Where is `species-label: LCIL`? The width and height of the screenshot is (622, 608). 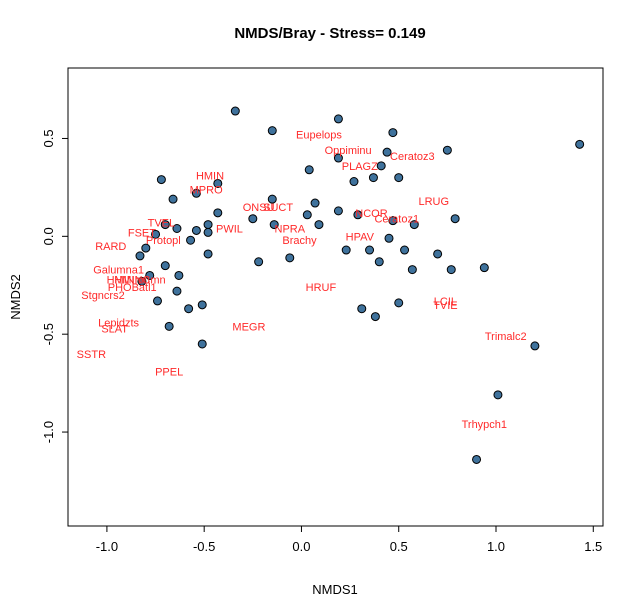 species-label: LCIL is located at coordinates (445, 302).